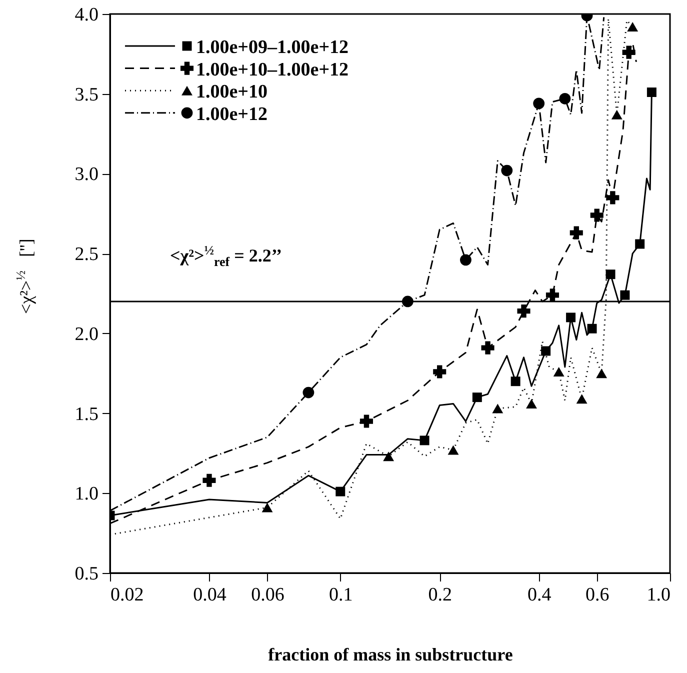 This screenshot has width=687, height=673. What do you see at coordinates (658, 595) in the screenshot?
I see `x-tick-label: 1.0` at bounding box center [658, 595].